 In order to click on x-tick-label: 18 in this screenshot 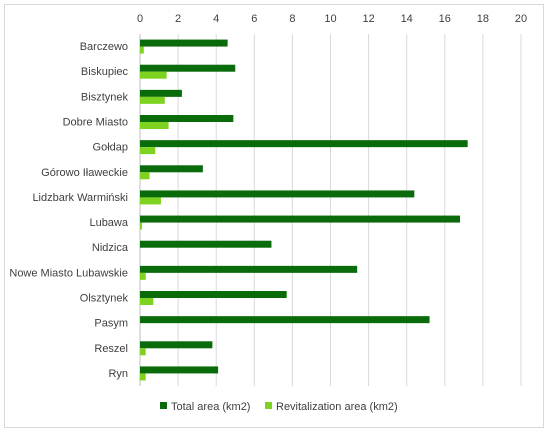, I will do `click(483, 19)`.